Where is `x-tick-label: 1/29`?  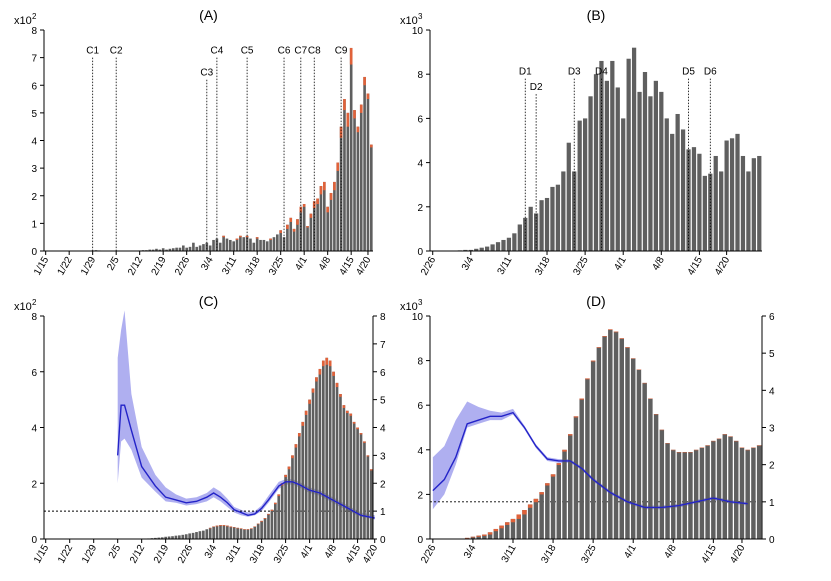 x-tick-label: 1/29 is located at coordinates (88, 266).